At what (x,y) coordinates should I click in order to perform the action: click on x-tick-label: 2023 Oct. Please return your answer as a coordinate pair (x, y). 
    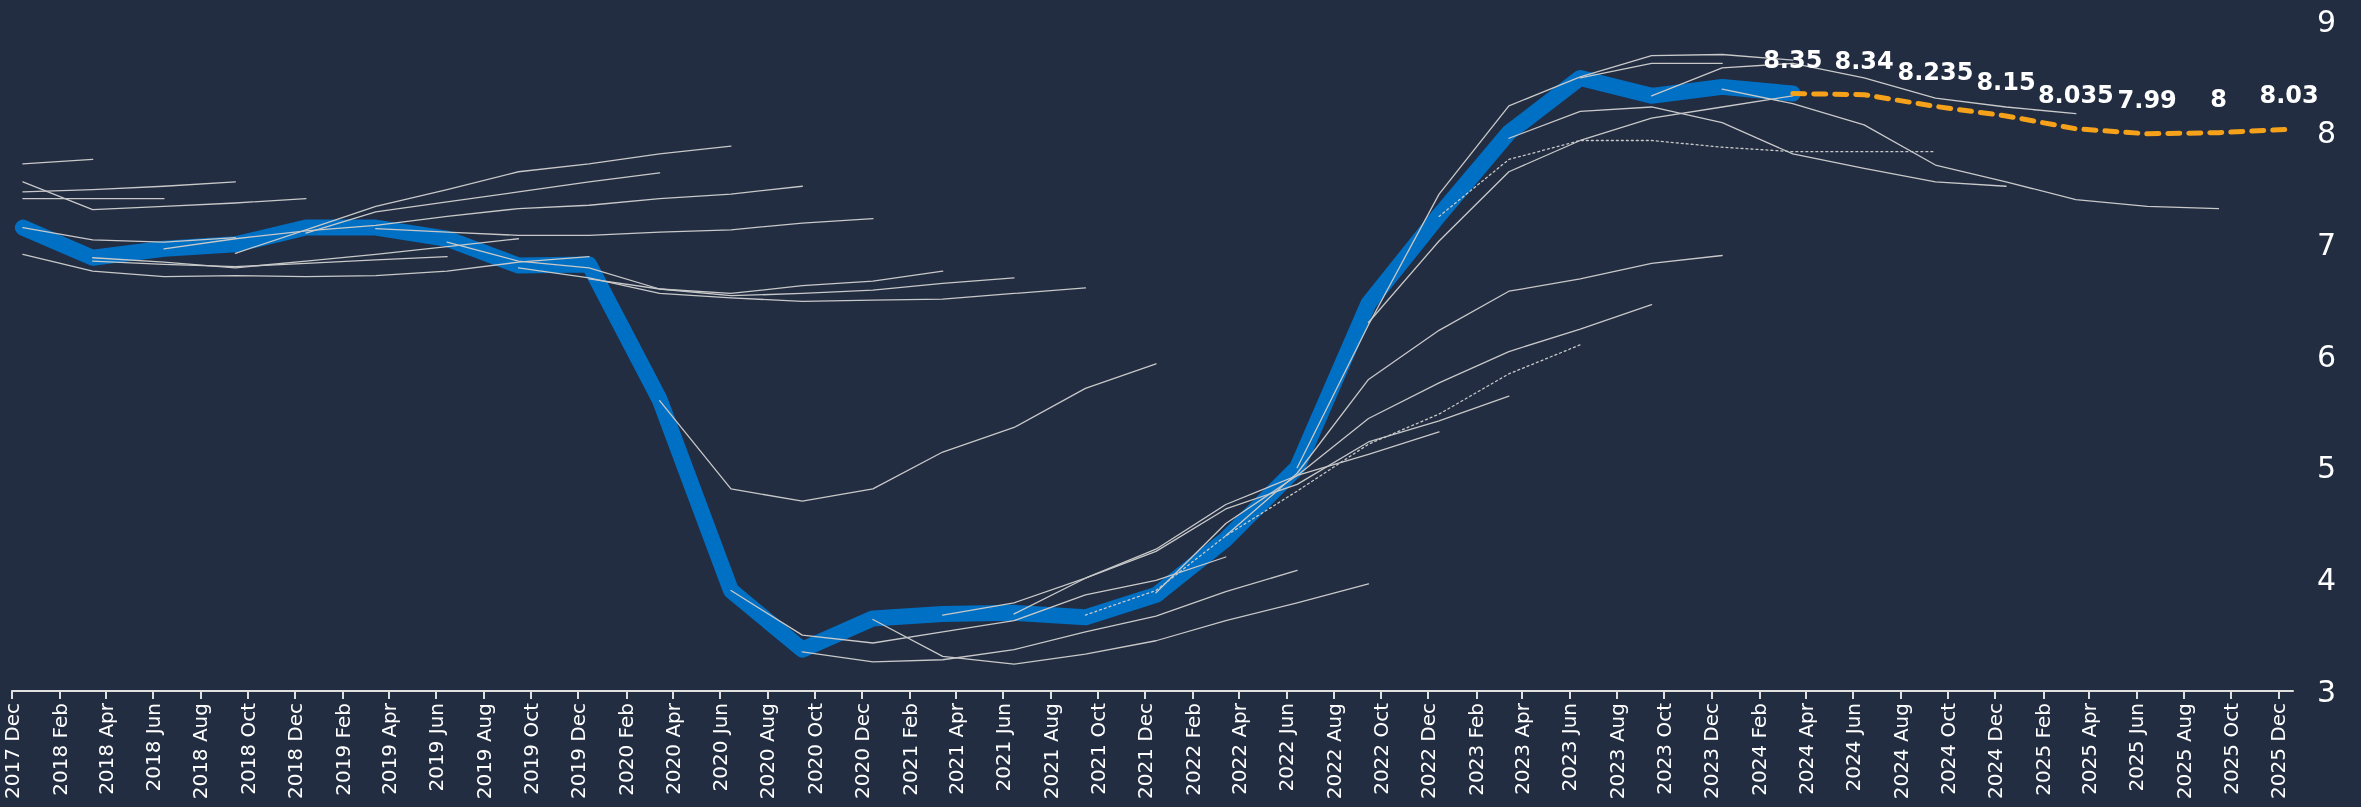
    Looking at the image, I should click on (1664, 748).